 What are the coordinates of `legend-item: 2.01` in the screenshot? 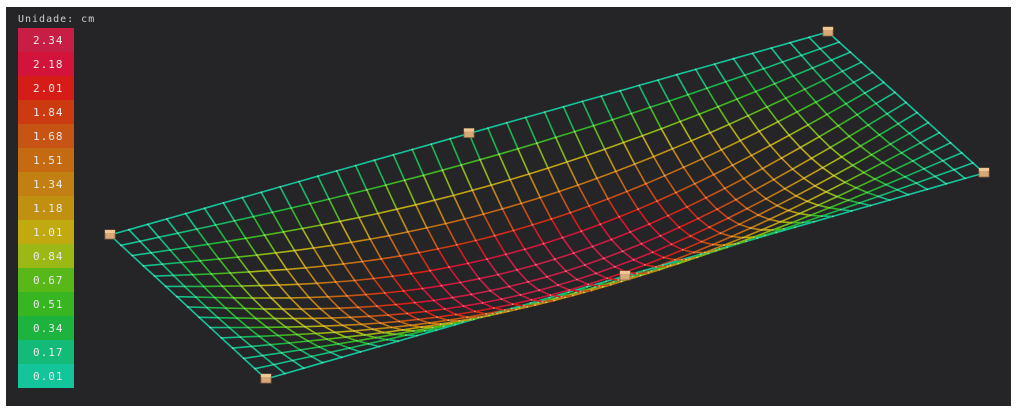 It's located at (46, 88).